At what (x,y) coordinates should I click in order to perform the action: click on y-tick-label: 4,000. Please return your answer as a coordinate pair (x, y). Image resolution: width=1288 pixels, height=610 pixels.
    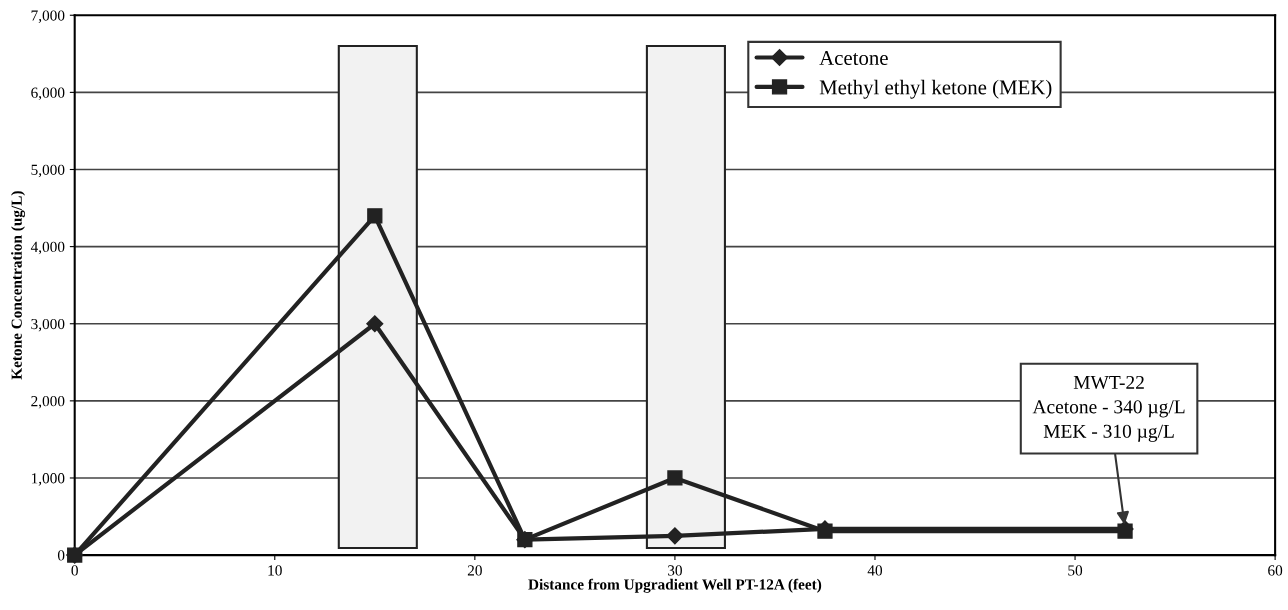
    Looking at the image, I should click on (47, 248).